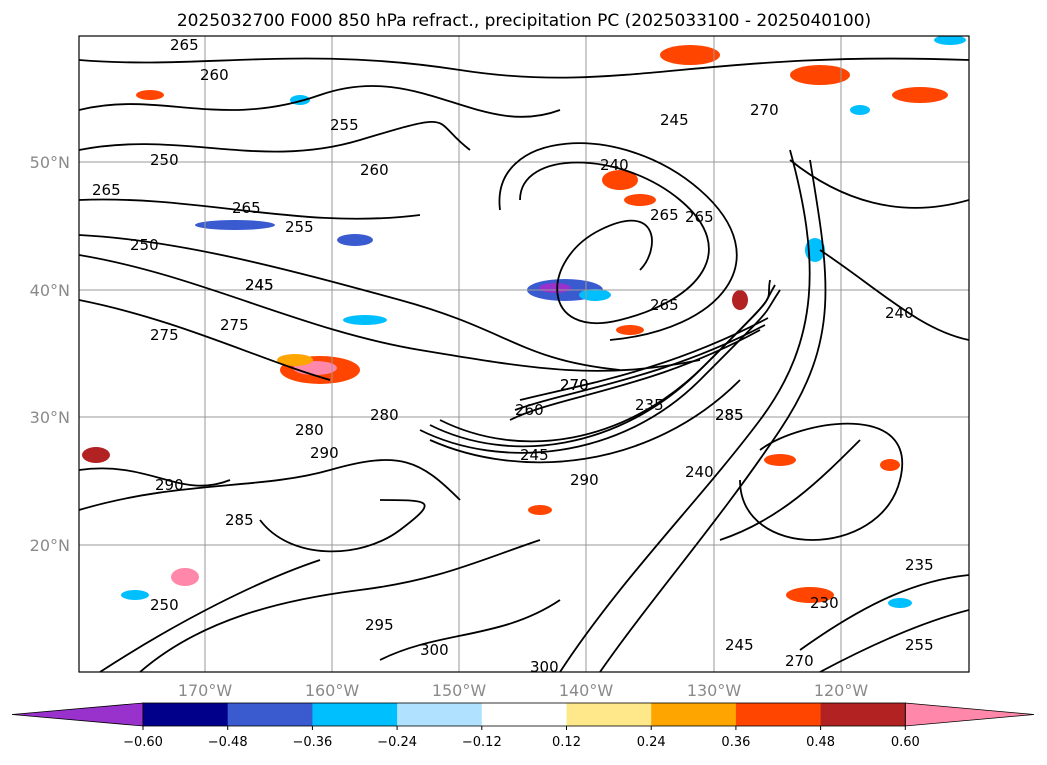 This screenshot has height=765, width=1047. I want to click on lon-label: 150°W, so click(459, 690).